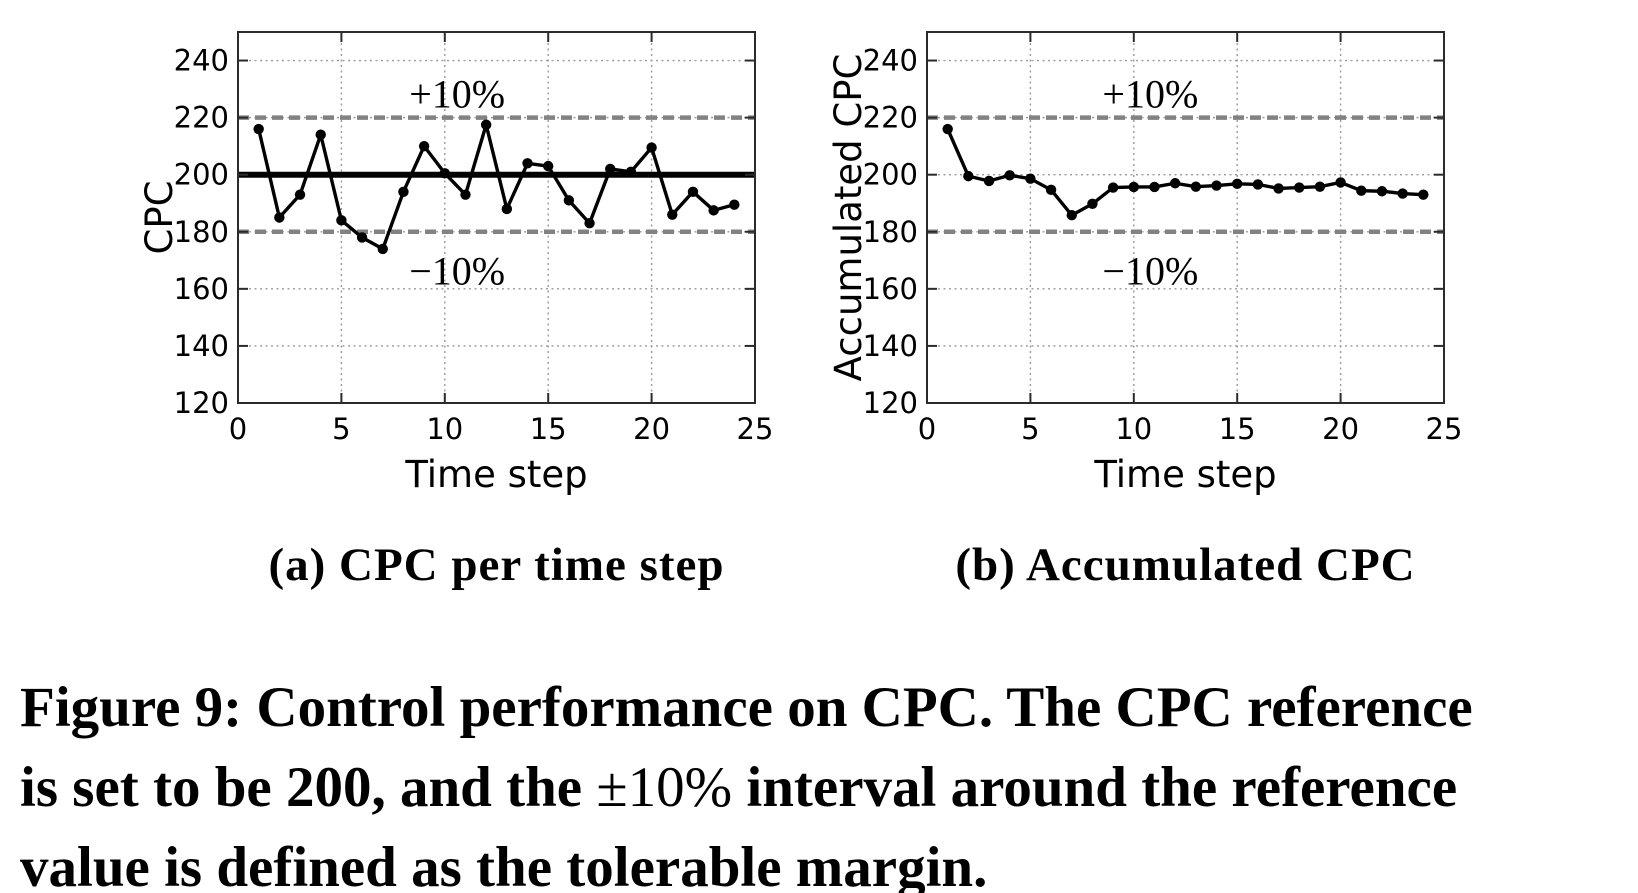 The width and height of the screenshot is (1638, 893). I want to click on y-axis-label: Accumulated CPC, so click(848, 218).